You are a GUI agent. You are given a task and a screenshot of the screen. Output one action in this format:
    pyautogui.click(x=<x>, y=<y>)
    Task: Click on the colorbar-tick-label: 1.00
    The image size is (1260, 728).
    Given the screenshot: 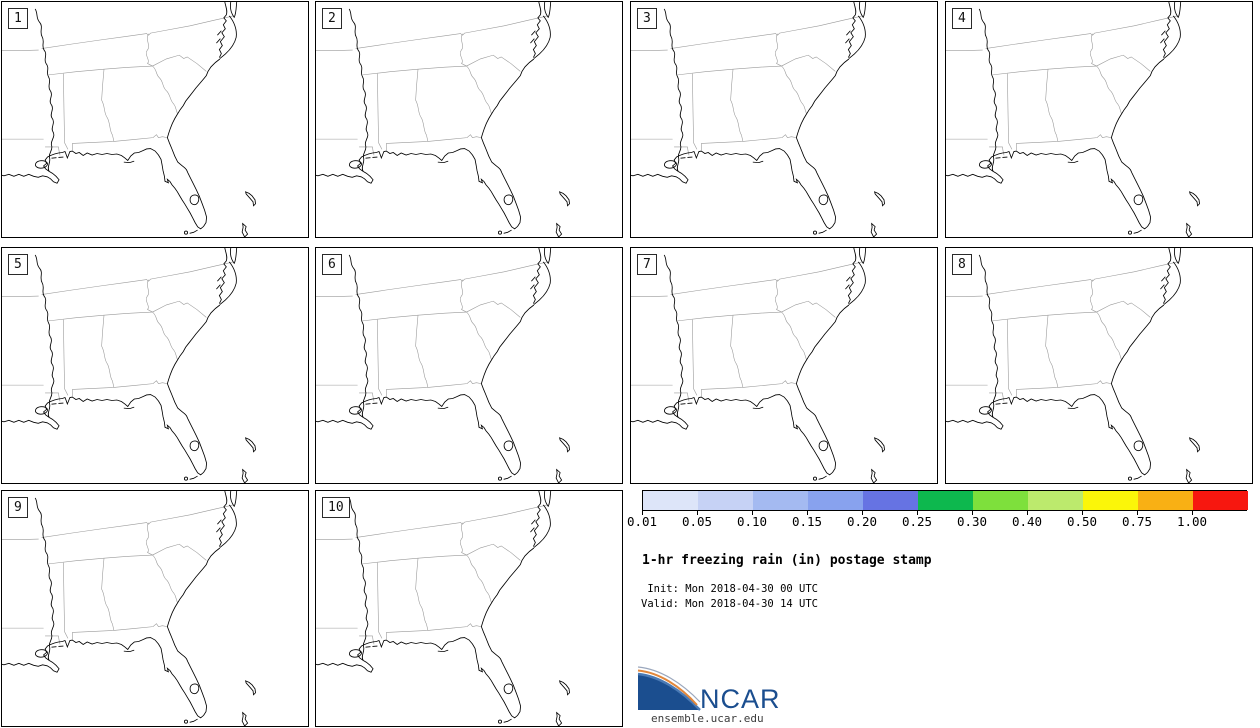 What is the action you would take?
    pyautogui.click(x=1192, y=521)
    